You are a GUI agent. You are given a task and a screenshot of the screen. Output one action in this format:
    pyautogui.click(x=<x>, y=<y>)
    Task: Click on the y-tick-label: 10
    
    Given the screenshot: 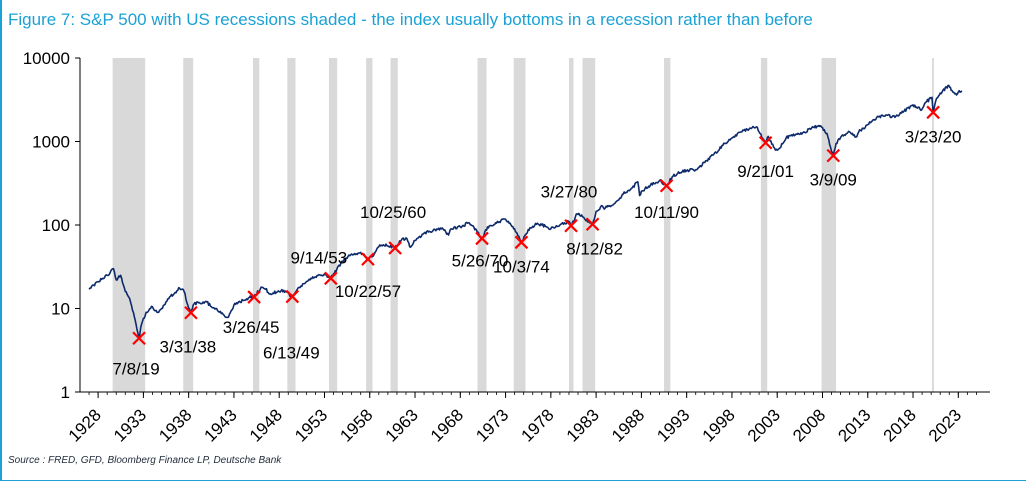 What is the action you would take?
    pyautogui.click(x=60, y=309)
    